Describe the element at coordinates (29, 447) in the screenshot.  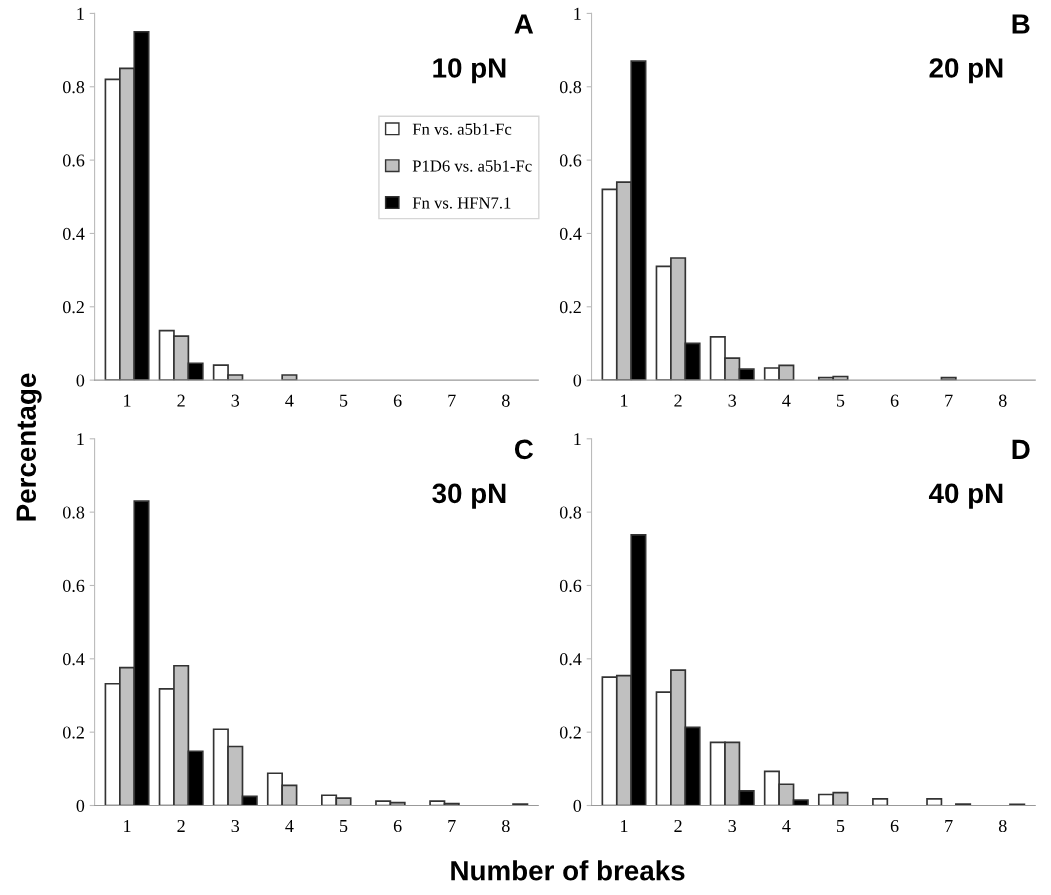
I see `y-axis-title: Percentage` at that location.